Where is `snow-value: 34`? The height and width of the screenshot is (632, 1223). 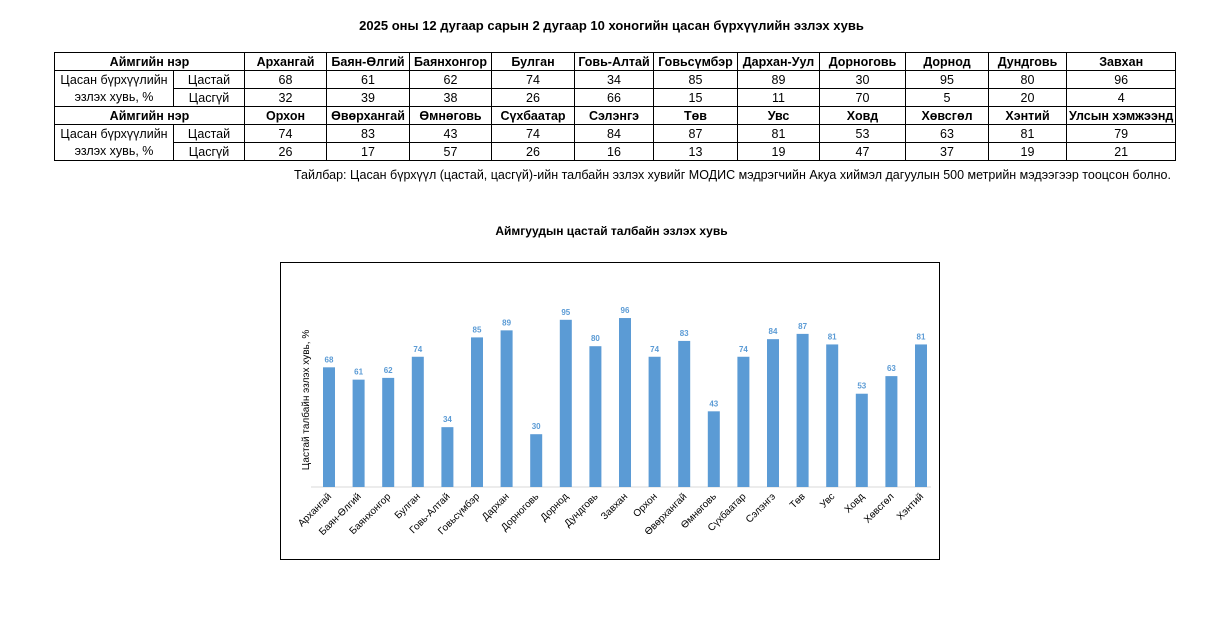
snow-value: 34 is located at coordinates (614, 79).